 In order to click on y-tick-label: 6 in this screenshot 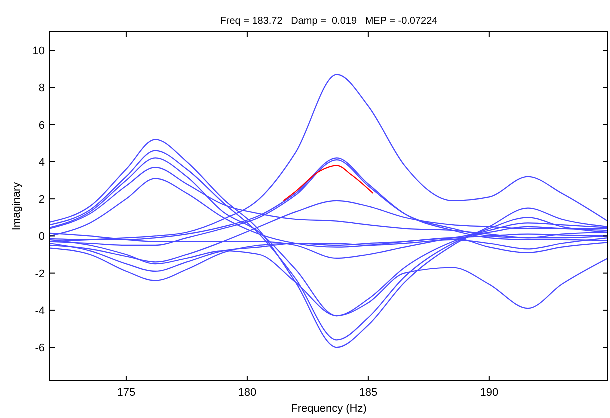, I will do `click(41, 126)`.